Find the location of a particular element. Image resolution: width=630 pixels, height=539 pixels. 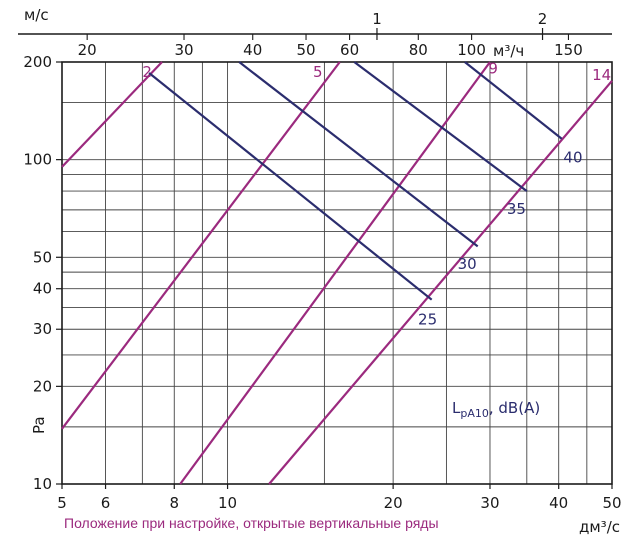

y-tick-label: 40 is located at coordinates (42, 289).